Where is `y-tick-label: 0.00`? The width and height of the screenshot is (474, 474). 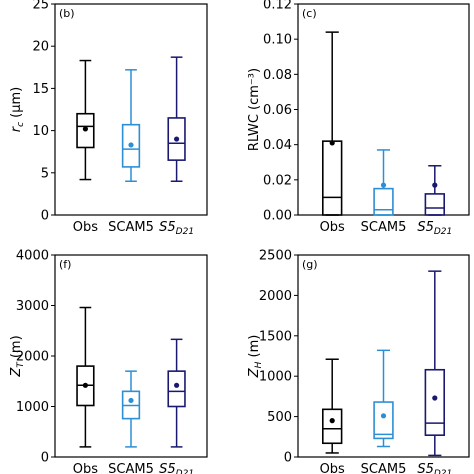 y-tick-label: 0.00 is located at coordinates (277, 216).